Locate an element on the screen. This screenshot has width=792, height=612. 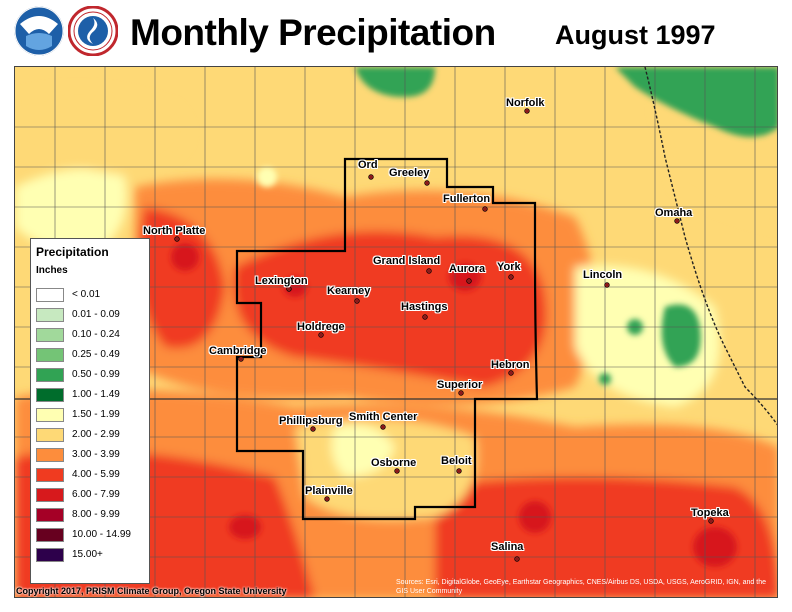
map-date: August 1997 is located at coordinates (635, 35).